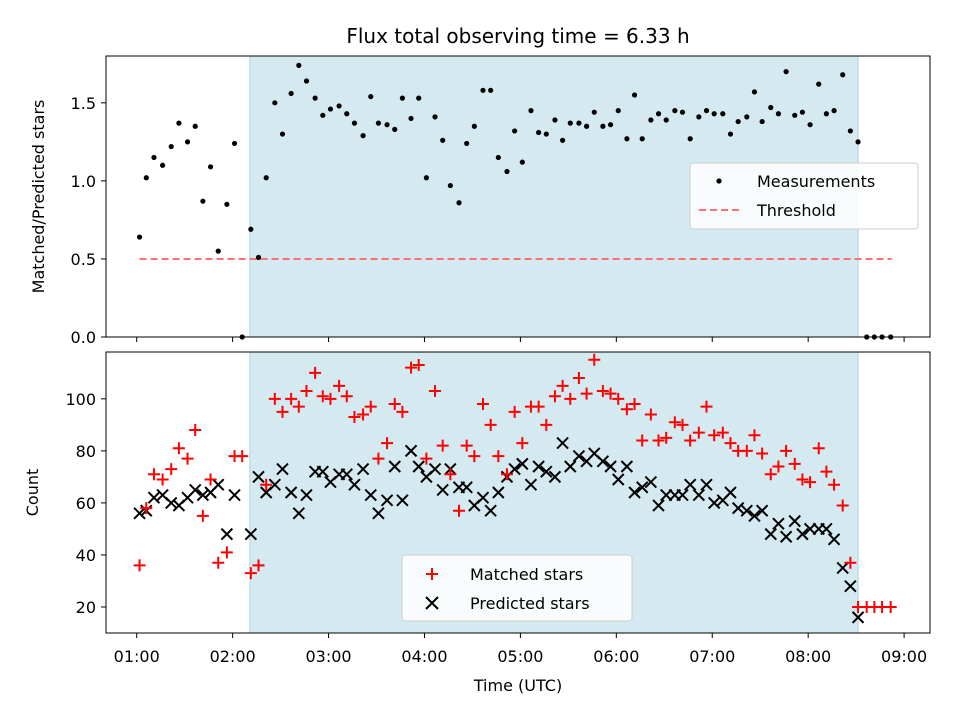 The width and height of the screenshot is (960, 720). Describe the element at coordinates (86, 555) in the screenshot. I see `y-tick-label: 40` at that location.